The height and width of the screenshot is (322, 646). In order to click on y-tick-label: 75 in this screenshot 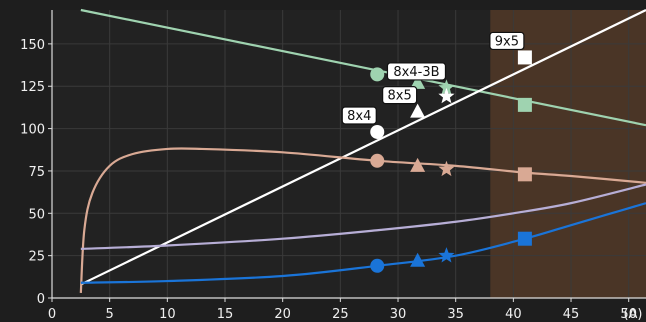, I will do `click(36, 172)`.